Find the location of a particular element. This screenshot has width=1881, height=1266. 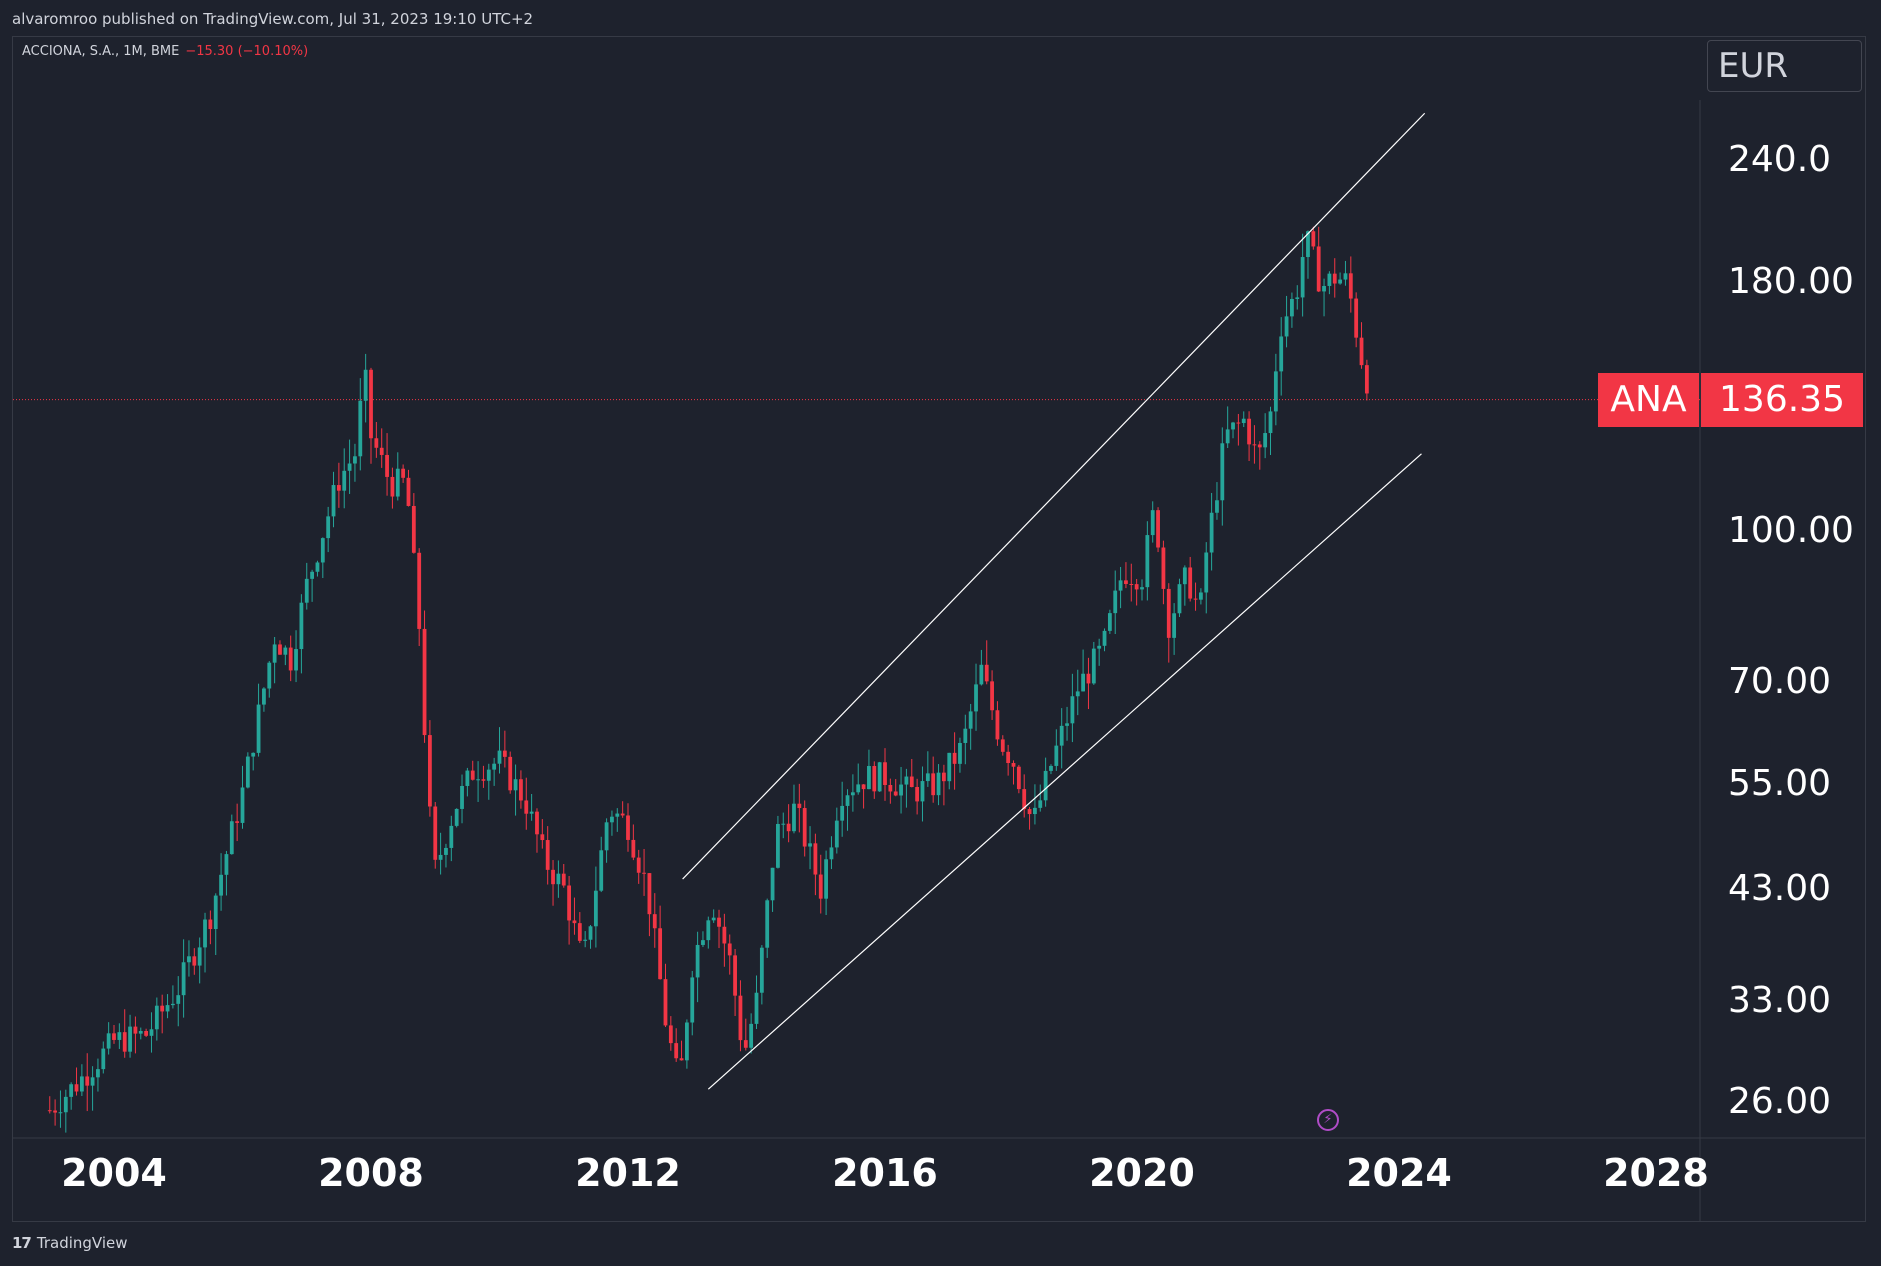

last-price-tag: 136.35 is located at coordinates (1782, 400).